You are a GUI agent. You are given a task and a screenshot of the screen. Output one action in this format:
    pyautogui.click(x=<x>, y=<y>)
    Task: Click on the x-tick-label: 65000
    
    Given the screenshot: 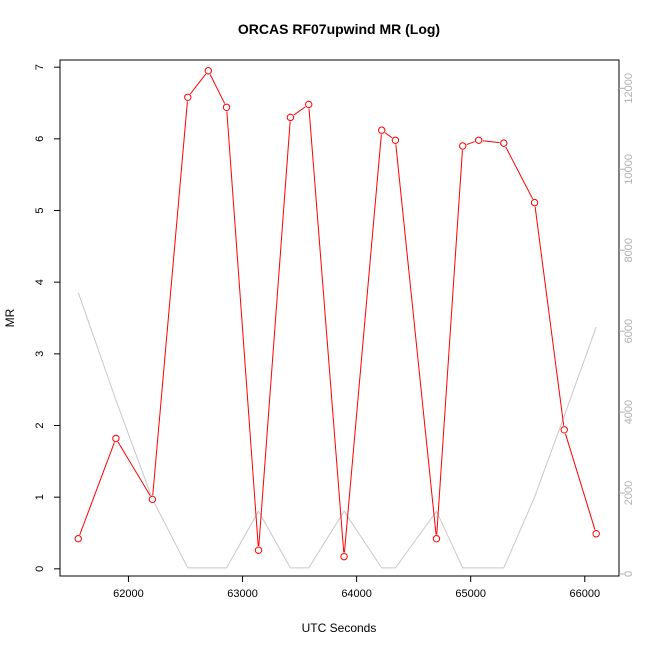 What is the action you would take?
    pyautogui.click(x=470, y=594)
    